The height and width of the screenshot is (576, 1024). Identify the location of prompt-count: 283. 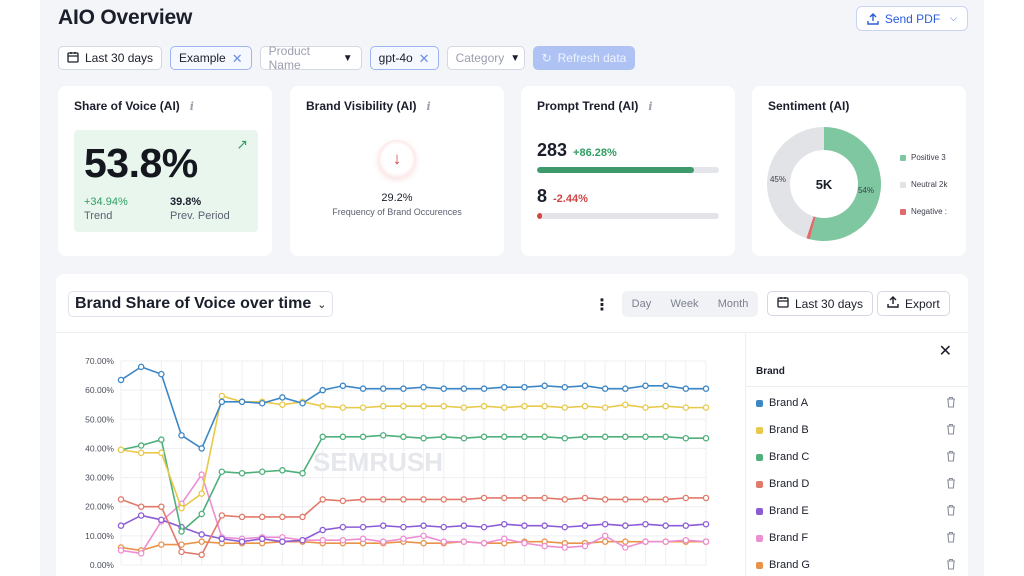
(552, 150).